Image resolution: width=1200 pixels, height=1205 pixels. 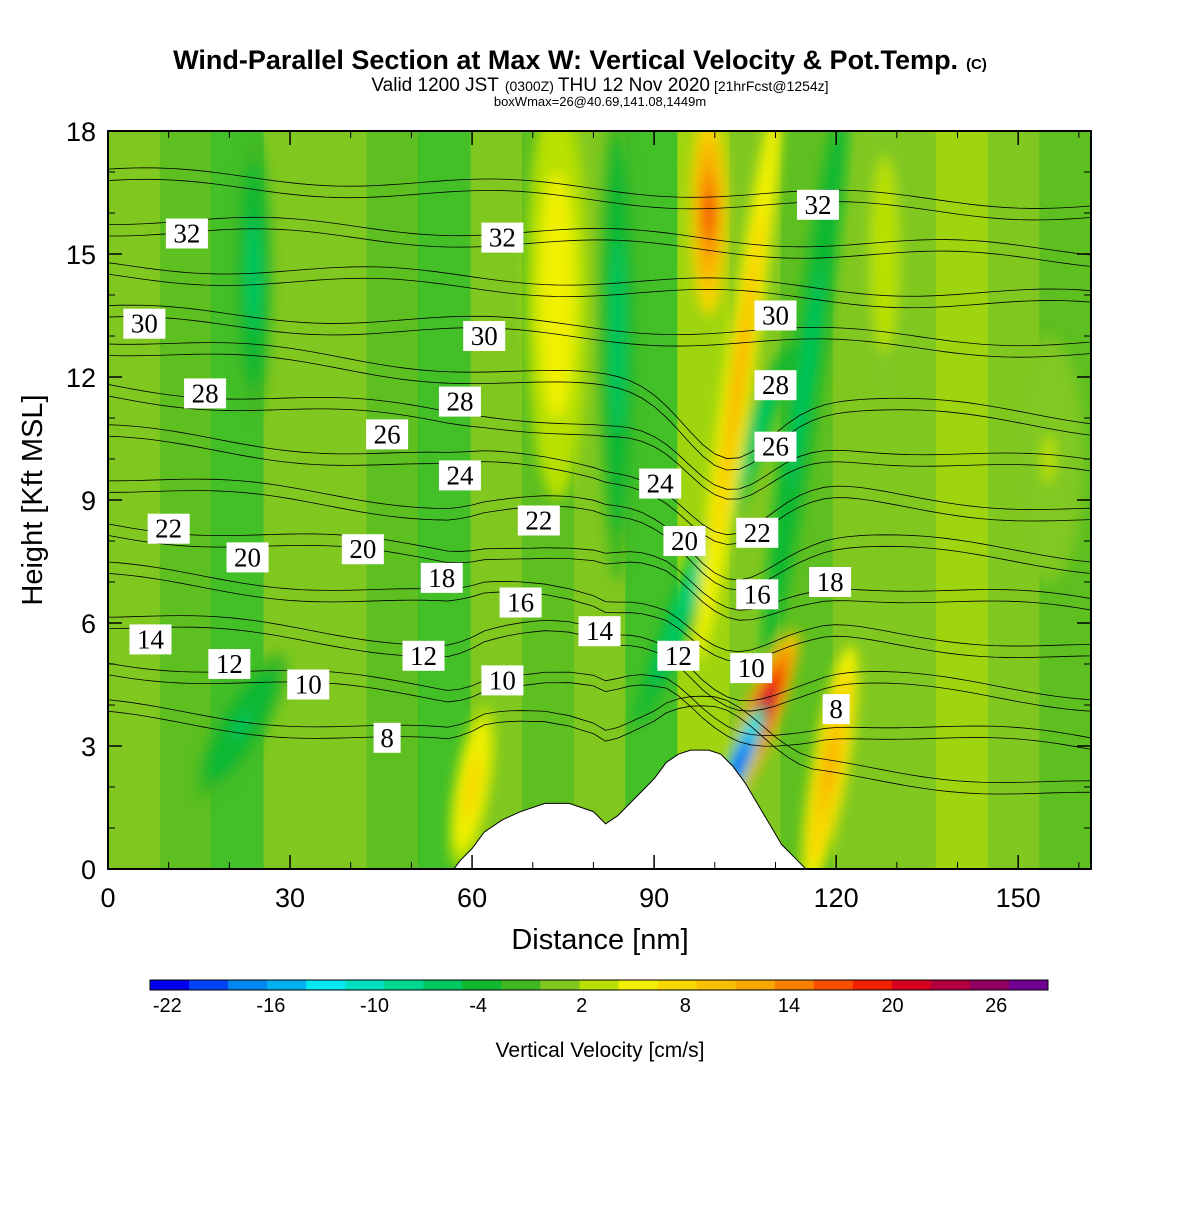 I want to click on theta-label: 10, so click(x=751, y=668).